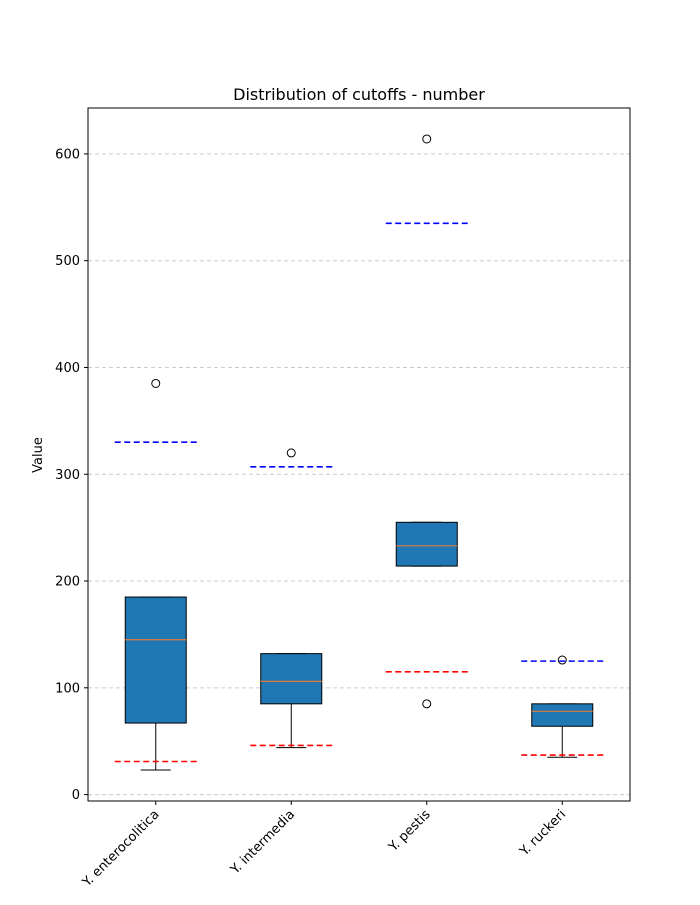 Image resolution: width=700 pixels, height=905 pixels. I want to click on y-tick-label: 0, so click(76, 795).